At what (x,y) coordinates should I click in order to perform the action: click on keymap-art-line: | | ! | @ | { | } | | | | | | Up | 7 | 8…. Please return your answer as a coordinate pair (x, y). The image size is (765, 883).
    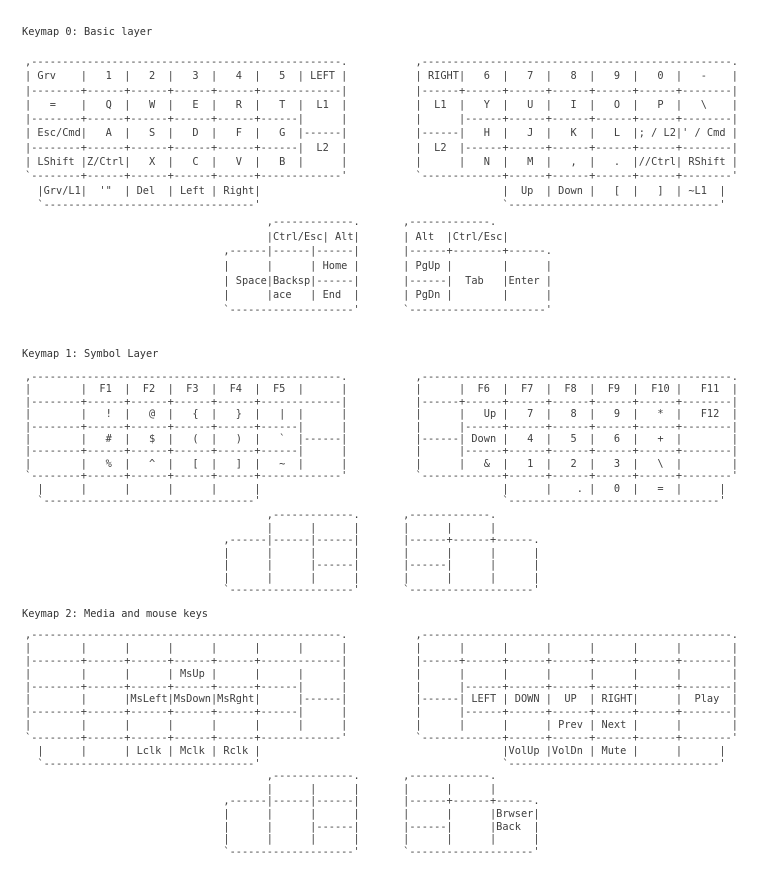
    Looking at the image, I should click on (381, 414).